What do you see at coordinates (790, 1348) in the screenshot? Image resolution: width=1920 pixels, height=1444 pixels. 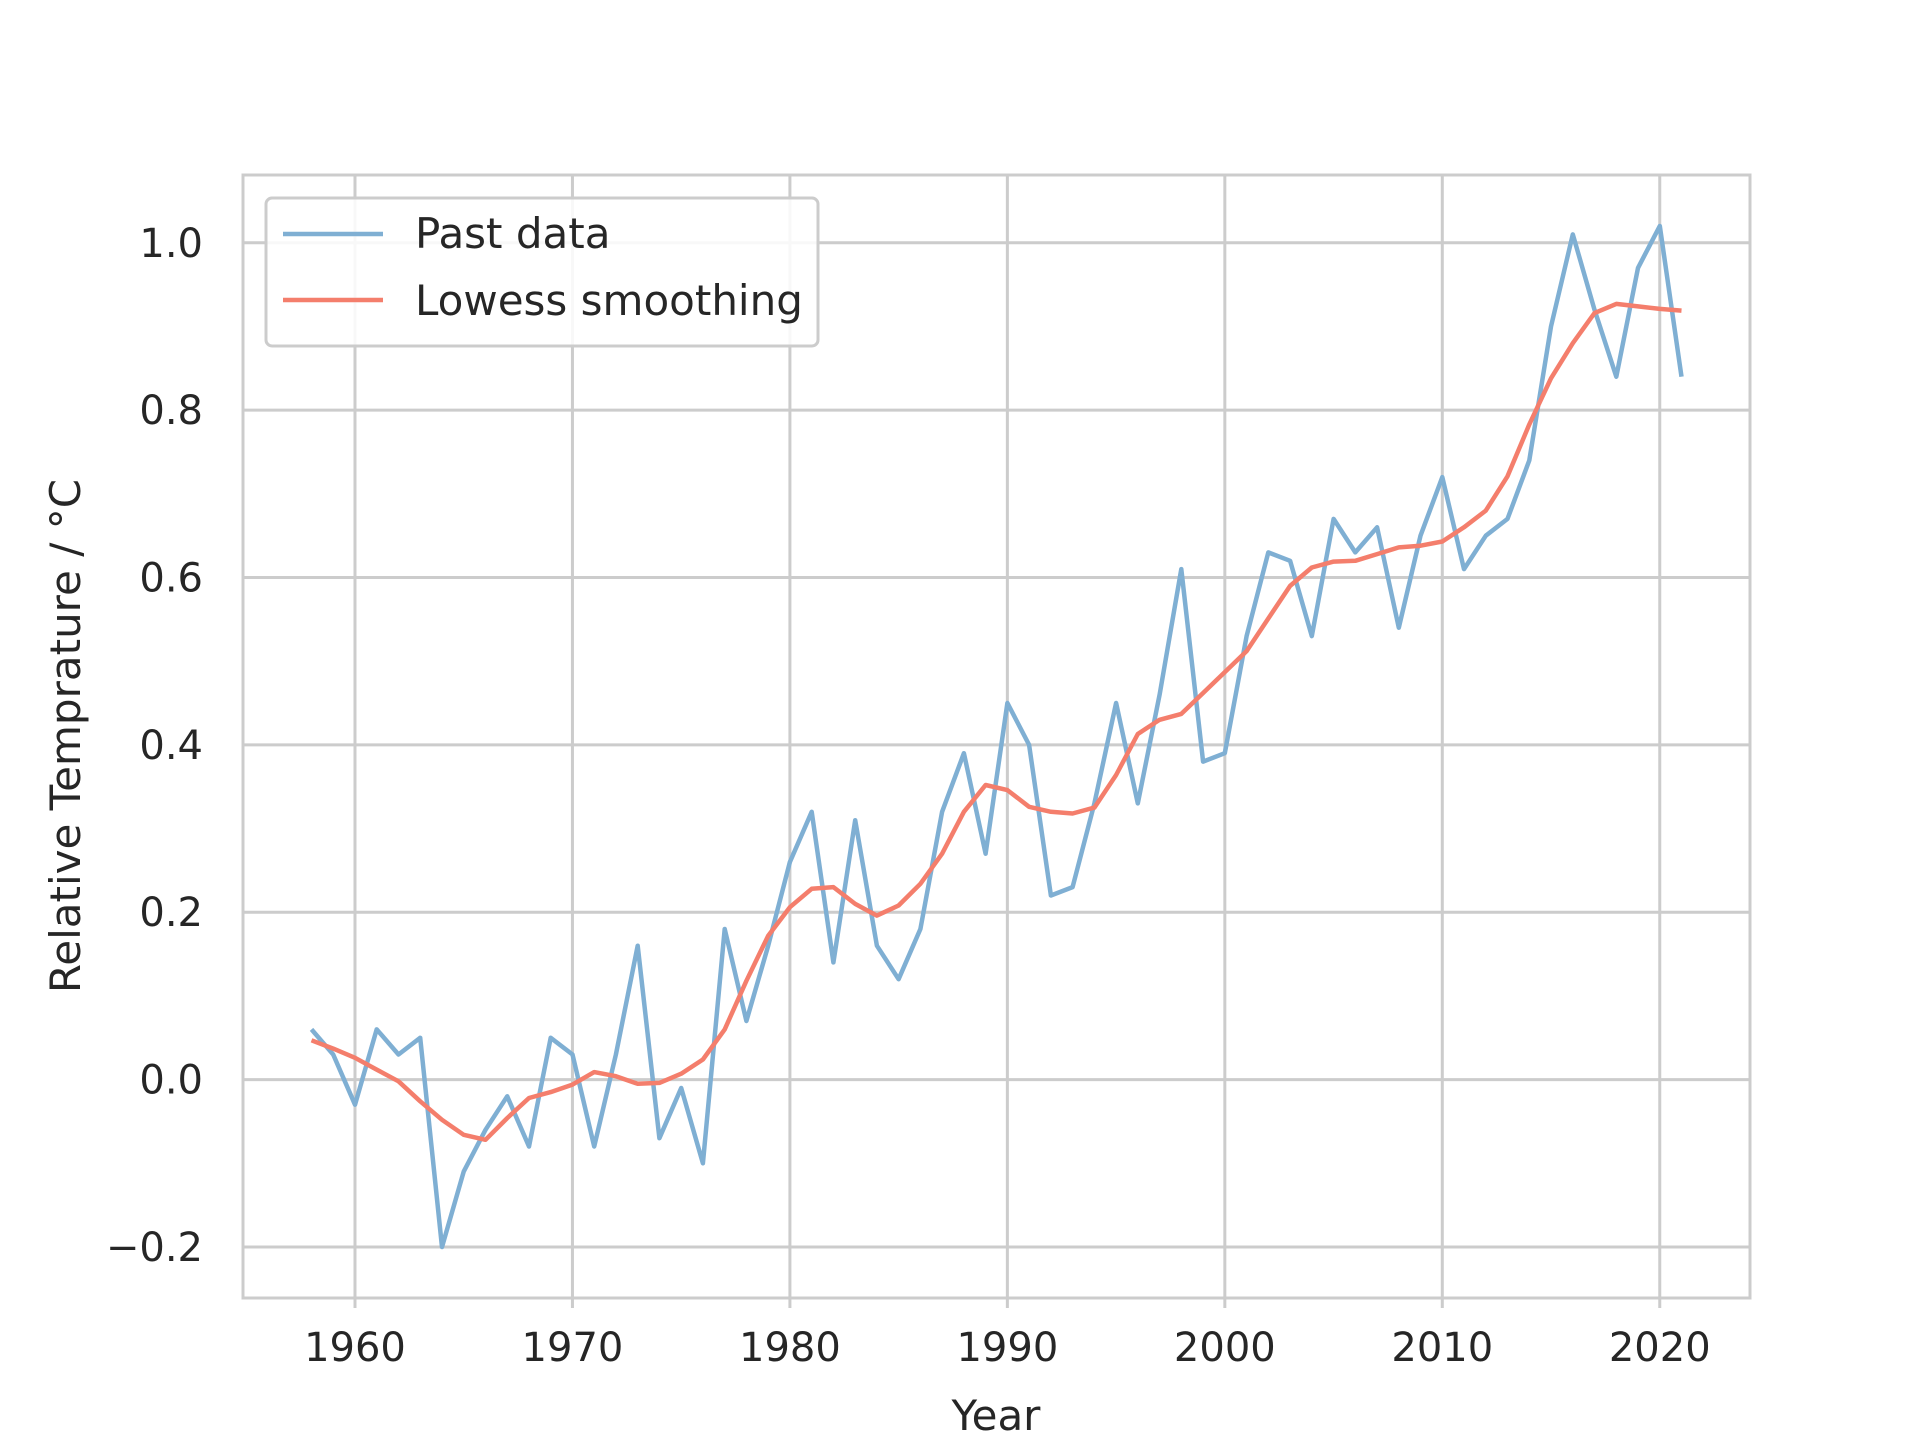 I see `x-tick-label: 1980` at bounding box center [790, 1348].